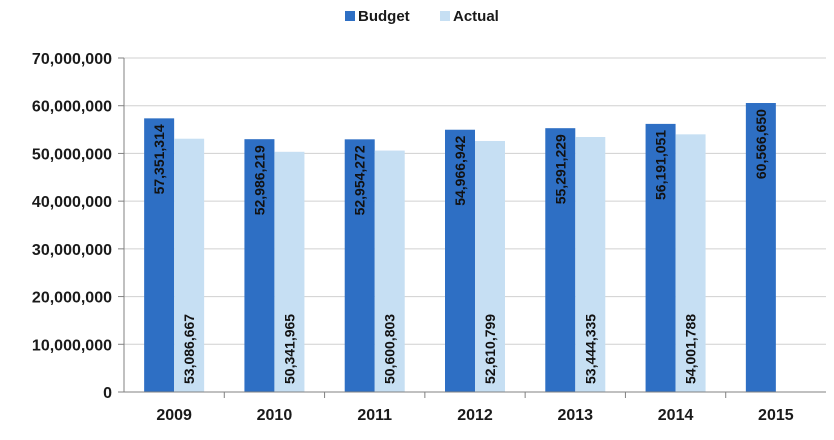  I want to click on data-label-budget: 60,566,650, so click(761, 144).